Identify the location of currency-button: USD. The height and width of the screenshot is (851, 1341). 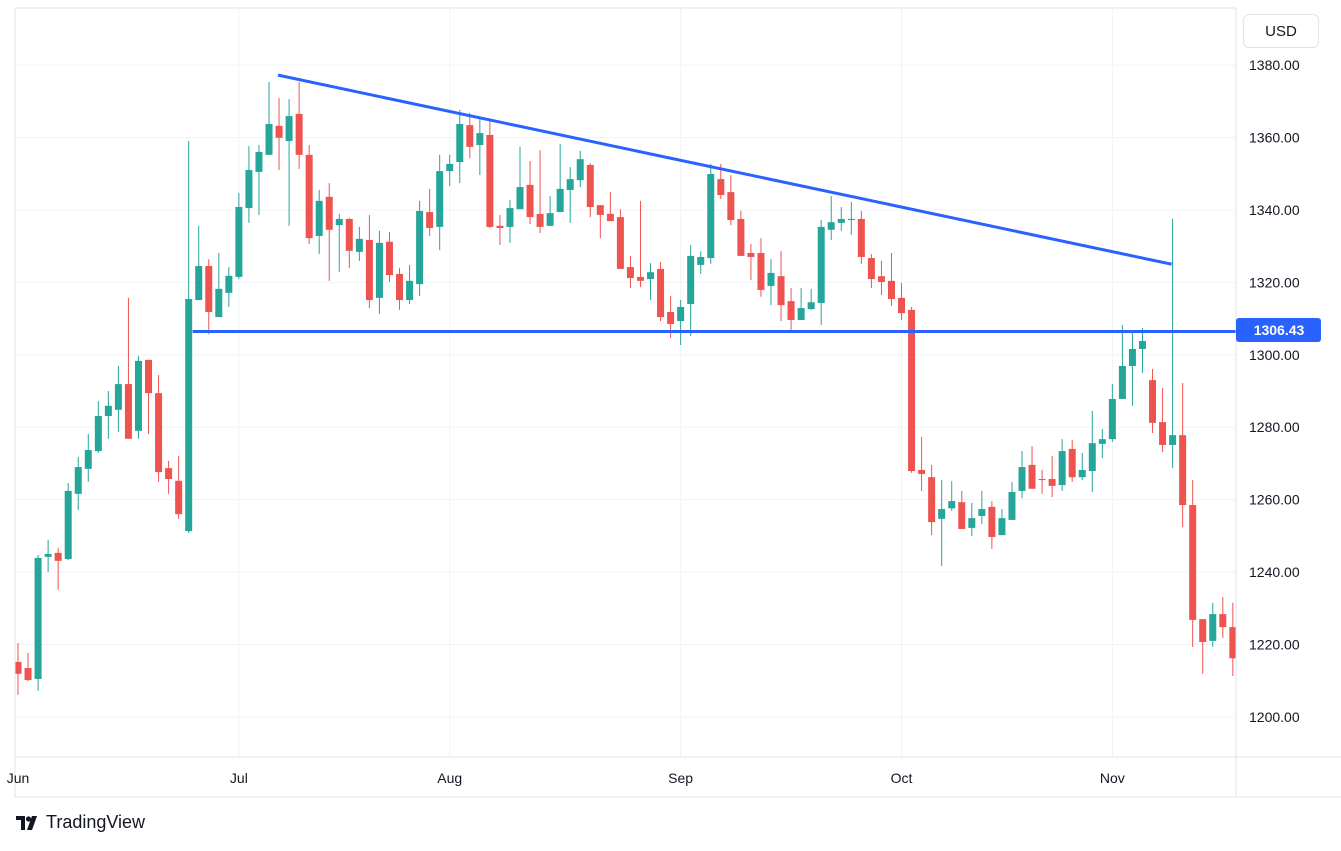
(1281, 31).